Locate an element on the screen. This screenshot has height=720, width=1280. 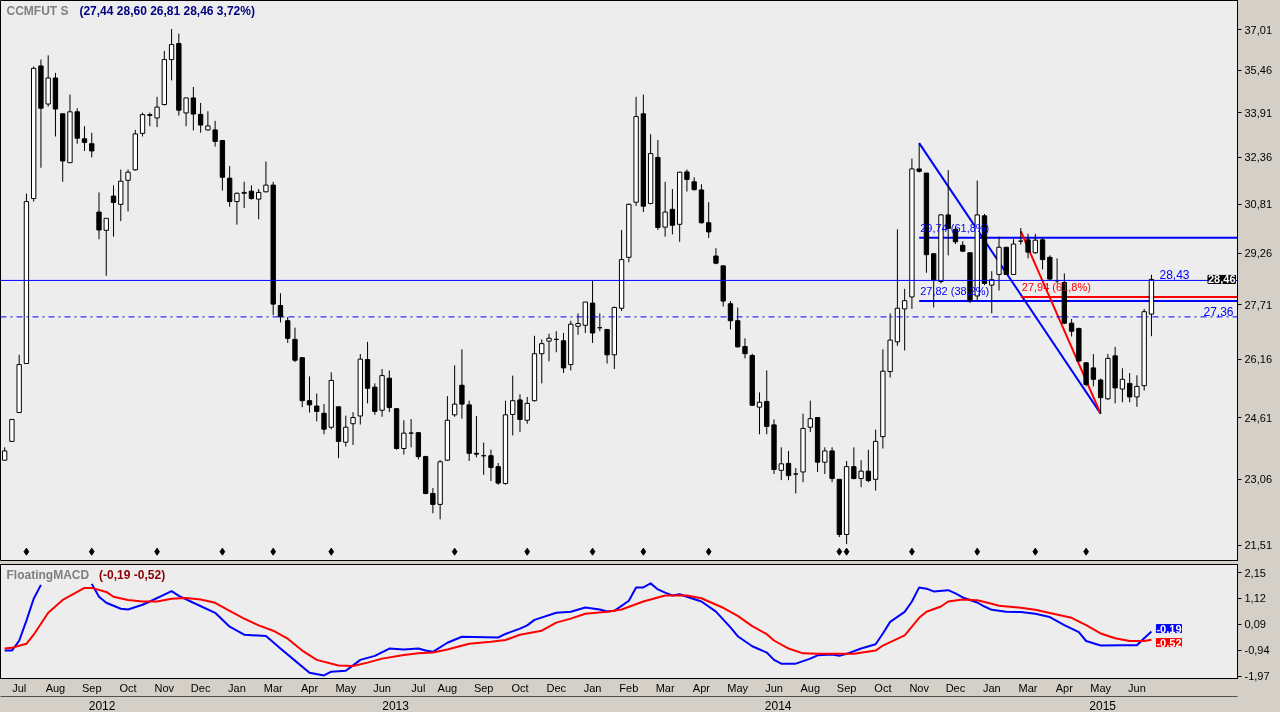
y-tick-label: -1,97 is located at coordinates (1257, 676).